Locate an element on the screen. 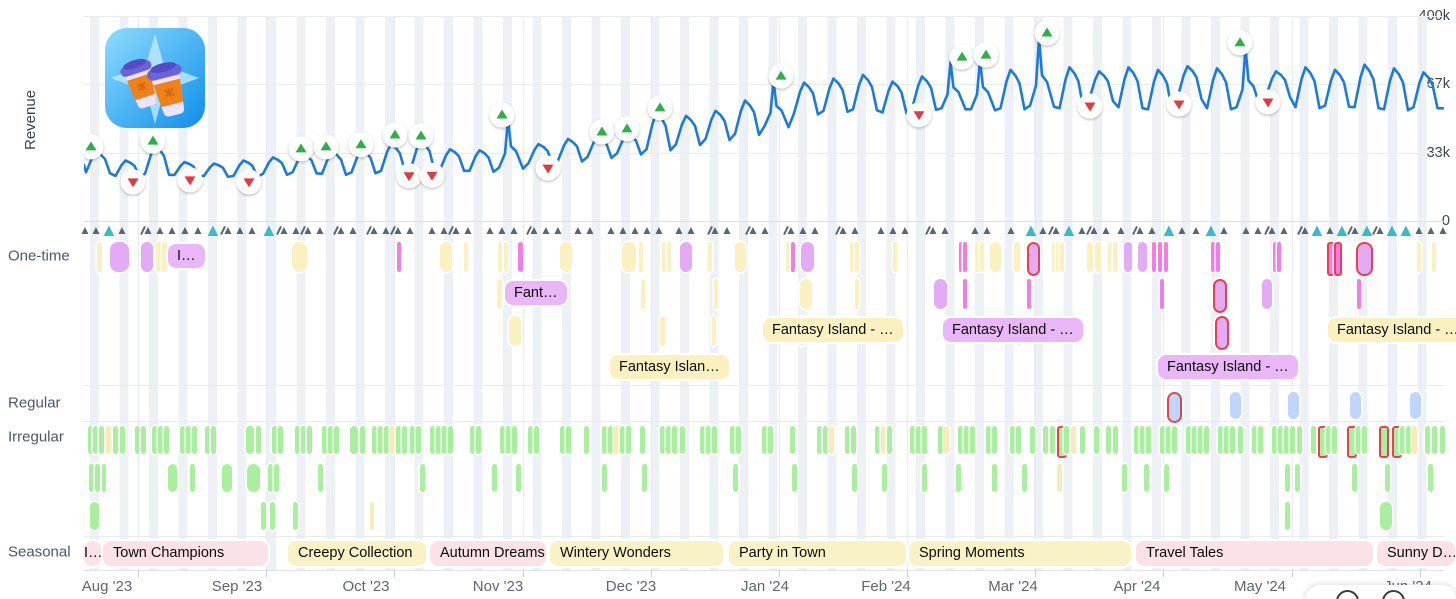 The image size is (1456, 599). seasonal-event-pill: Travel Tales is located at coordinates (1254, 553).